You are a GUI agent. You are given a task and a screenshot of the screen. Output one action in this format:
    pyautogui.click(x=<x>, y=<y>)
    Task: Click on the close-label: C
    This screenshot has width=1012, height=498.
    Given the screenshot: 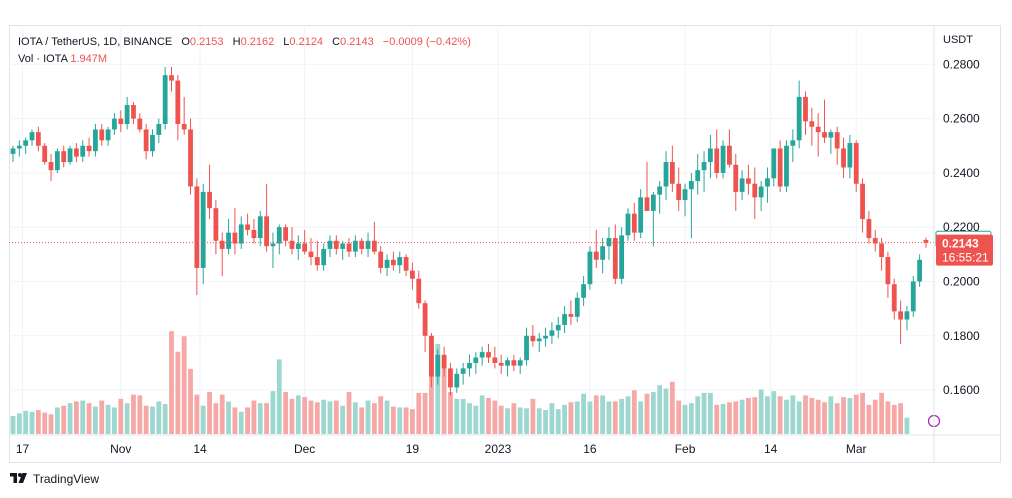 What is the action you would take?
    pyautogui.click(x=336, y=42)
    